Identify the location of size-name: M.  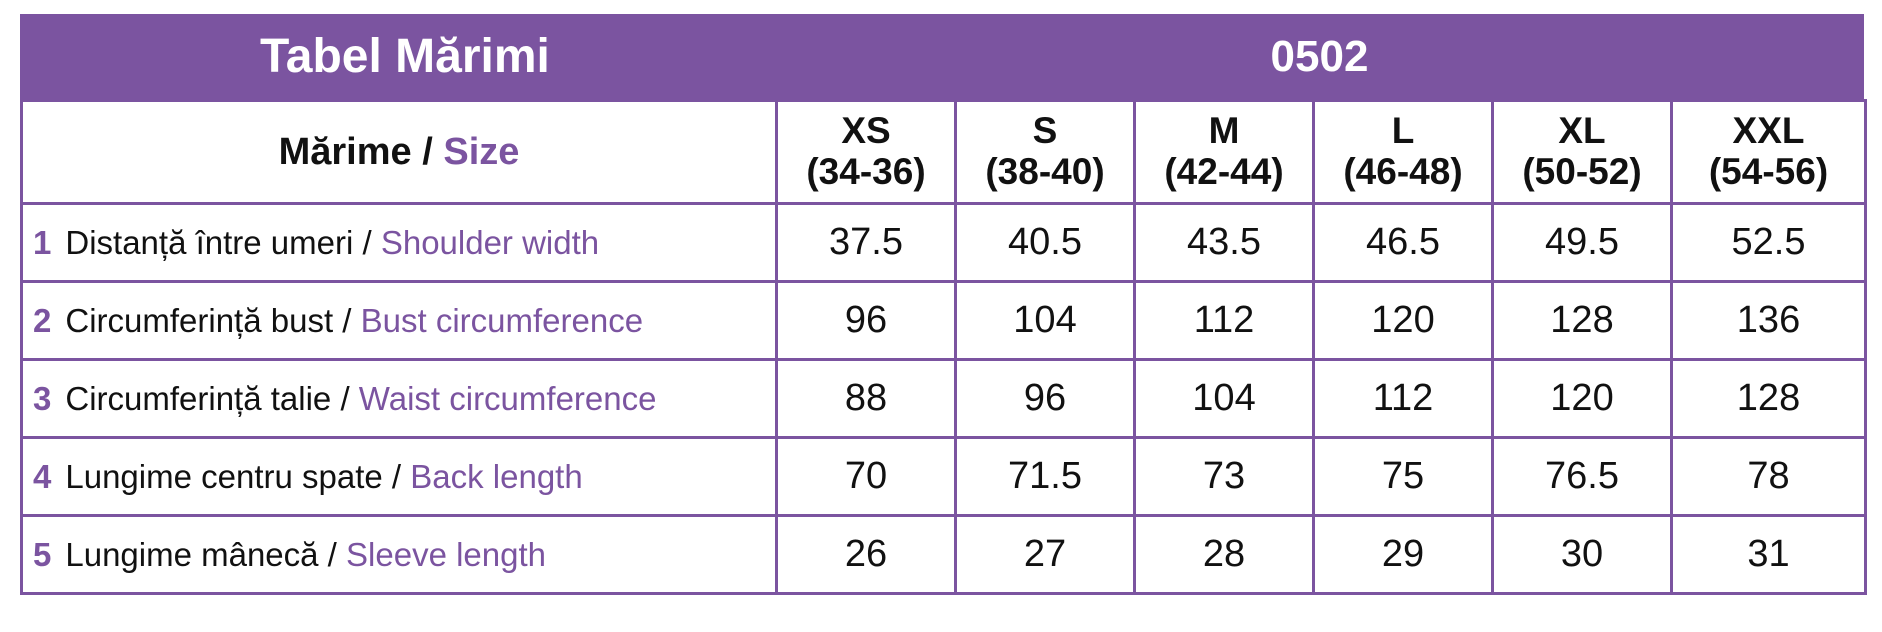
(1224, 131).